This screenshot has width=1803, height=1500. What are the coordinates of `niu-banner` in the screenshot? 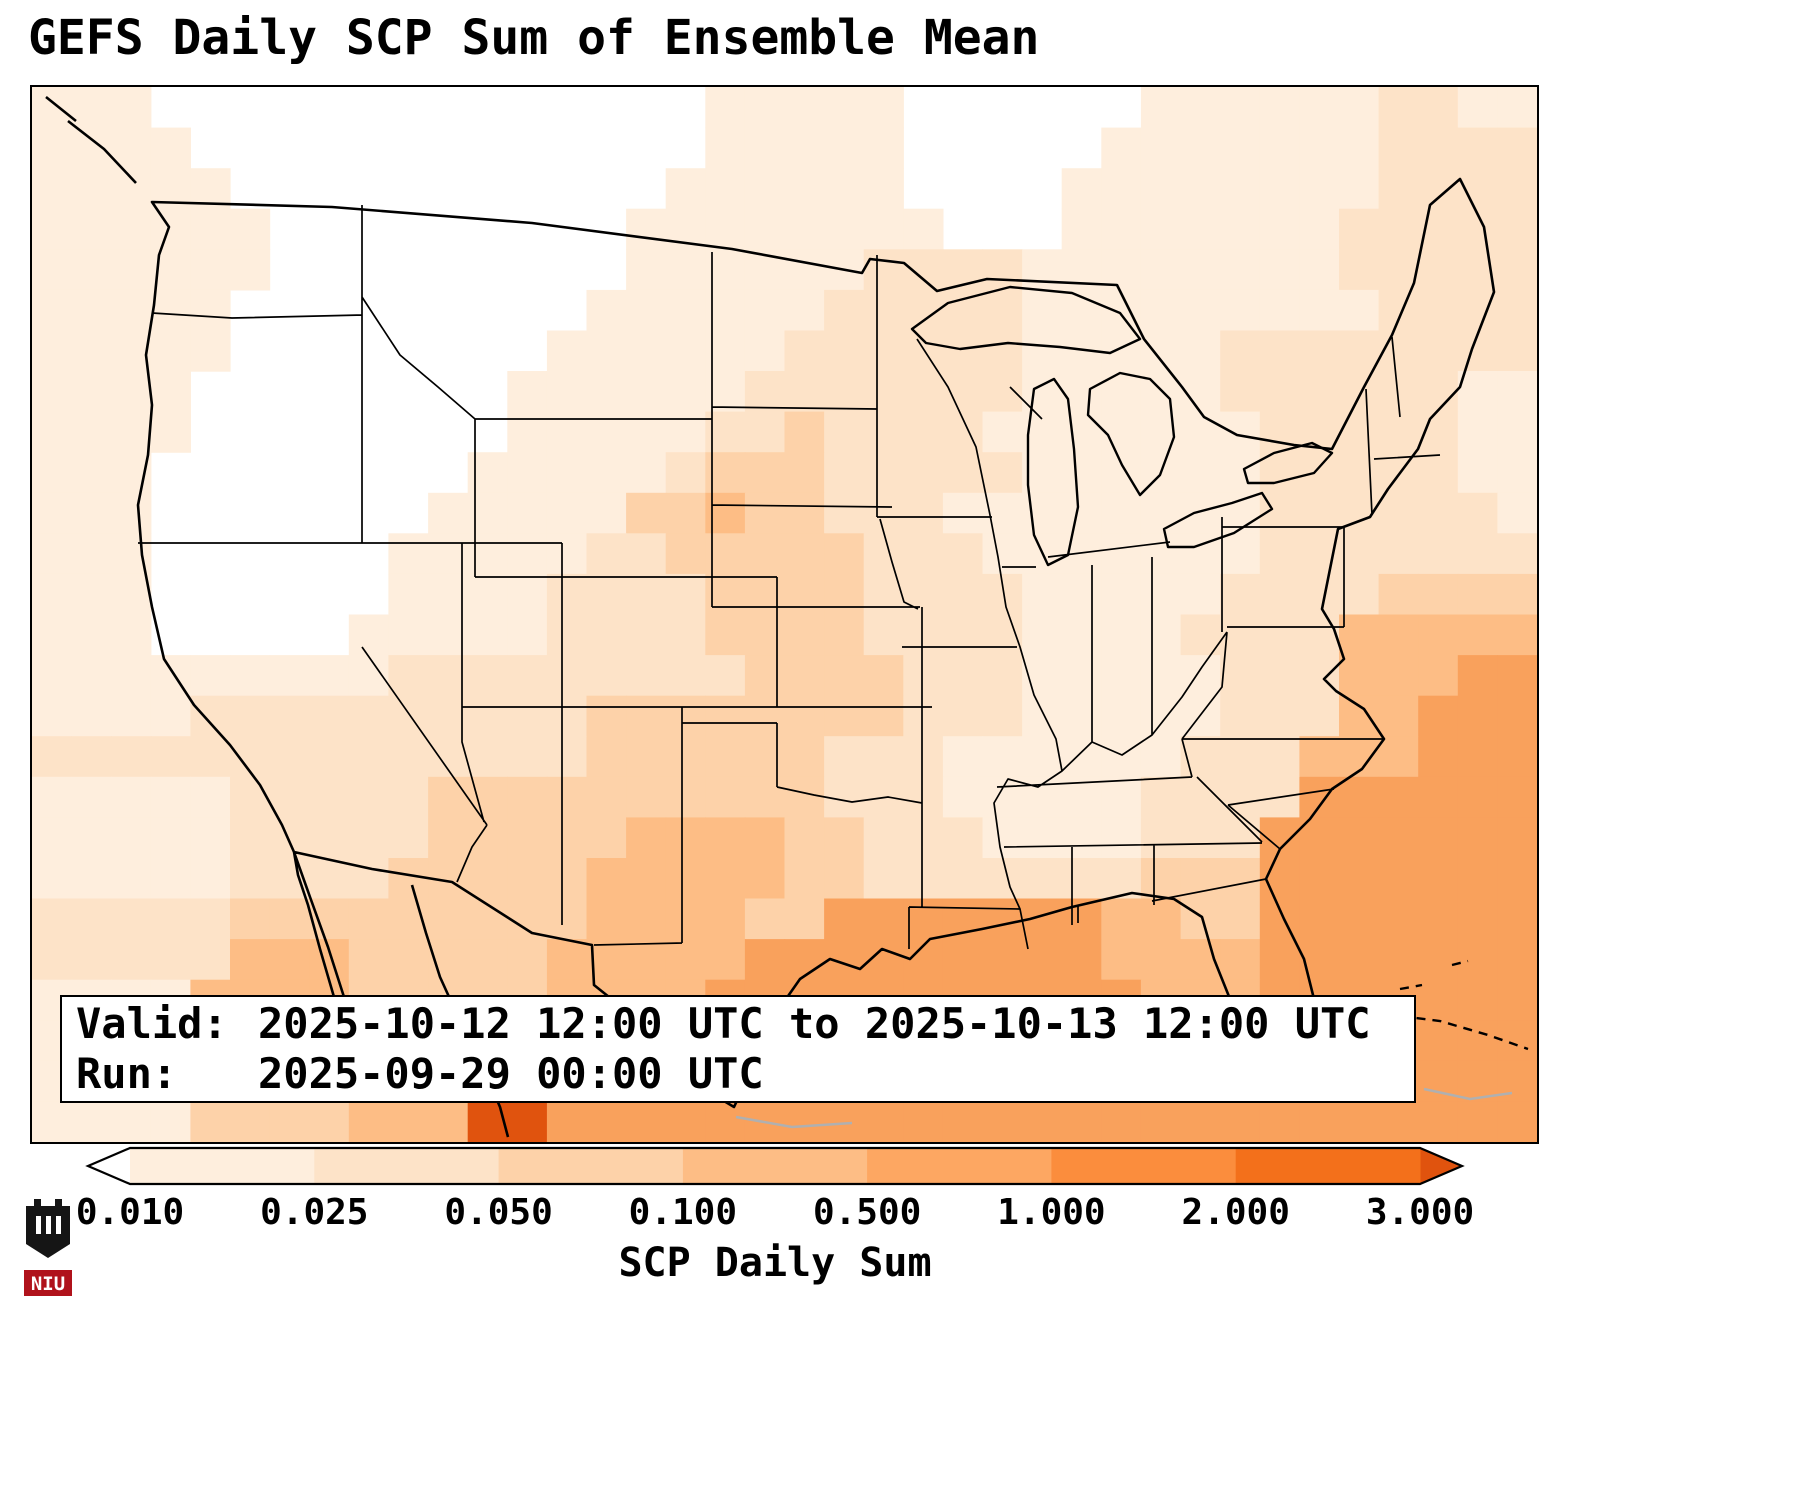 It's located at (48, 1283).